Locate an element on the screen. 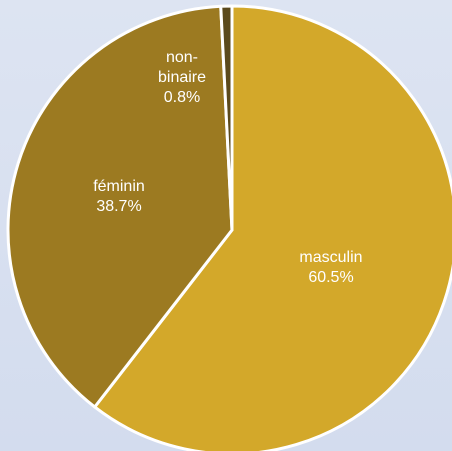 The width and height of the screenshot is (452, 451). value-label: 0.8% is located at coordinates (182, 97).